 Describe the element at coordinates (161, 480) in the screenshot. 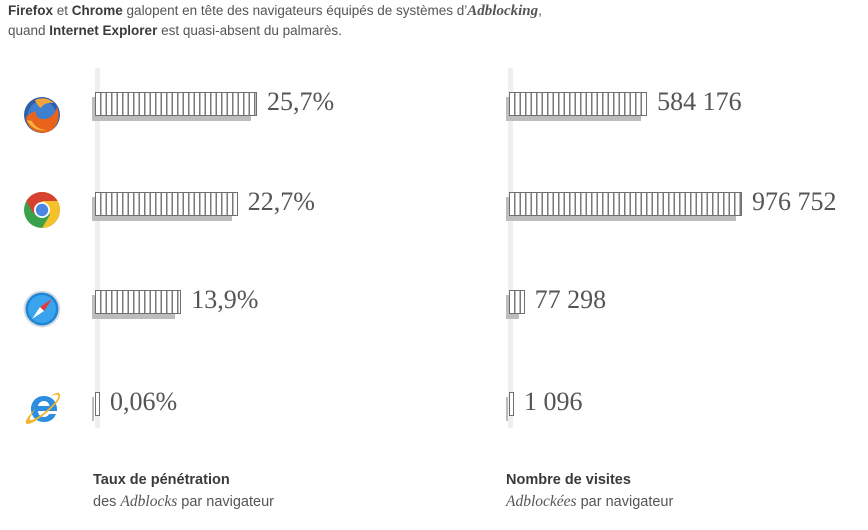

I see `penetration-title: Taux de pénétration` at that location.